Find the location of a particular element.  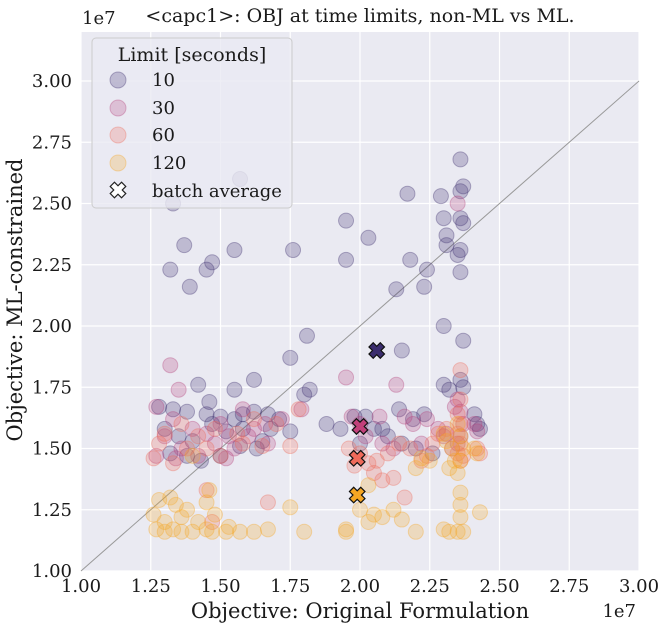

x-tick-label: 3.00 is located at coordinates (639, 586).